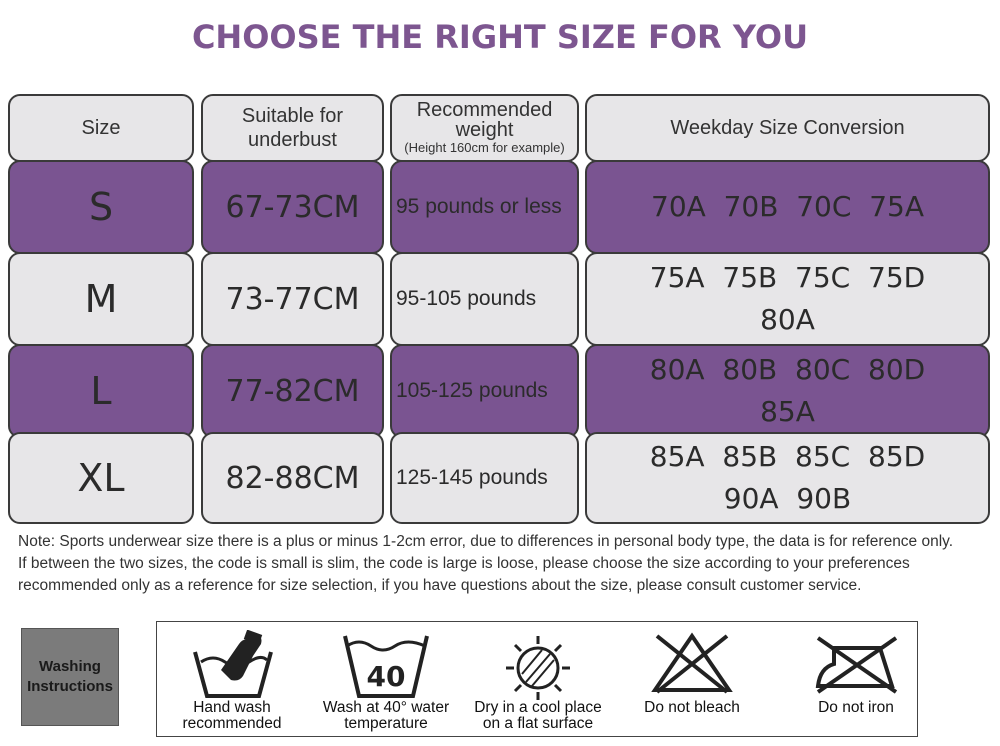 The width and height of the screenshot is (1000, 746). I want to click on wash-bleach-label: Do not bleach, so click(692, 708).